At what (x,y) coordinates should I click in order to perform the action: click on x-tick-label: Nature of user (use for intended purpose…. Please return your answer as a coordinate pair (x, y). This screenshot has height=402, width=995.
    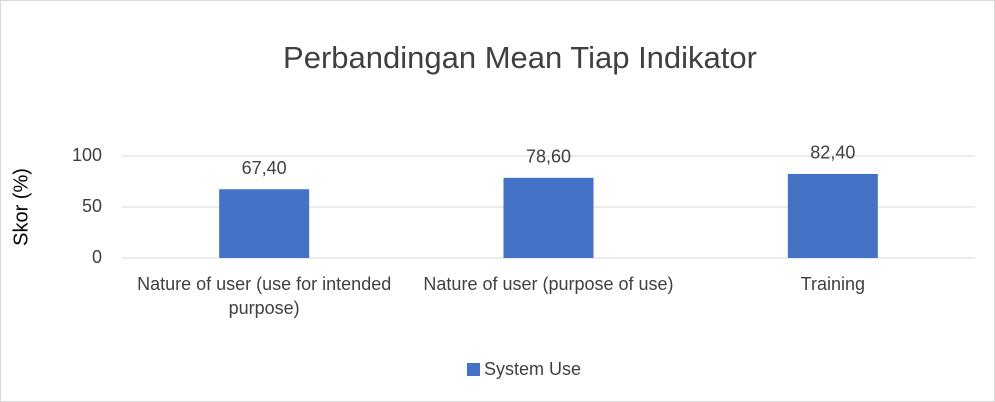
    Looking at the image, I should click on (264, 296).